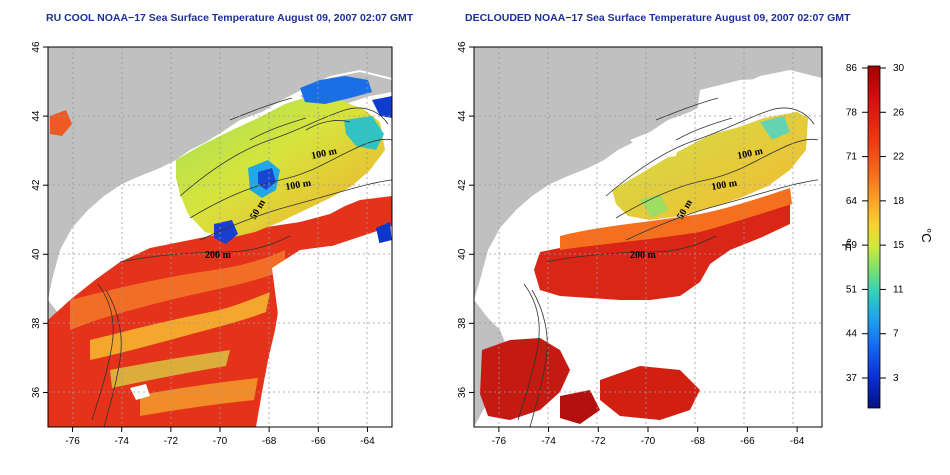 This screenshot has width=950, height=475. Describe the element at coordinates (852, 334) in the screenshot. I see `colorbar-fahrenheit-label: 44` at that location.